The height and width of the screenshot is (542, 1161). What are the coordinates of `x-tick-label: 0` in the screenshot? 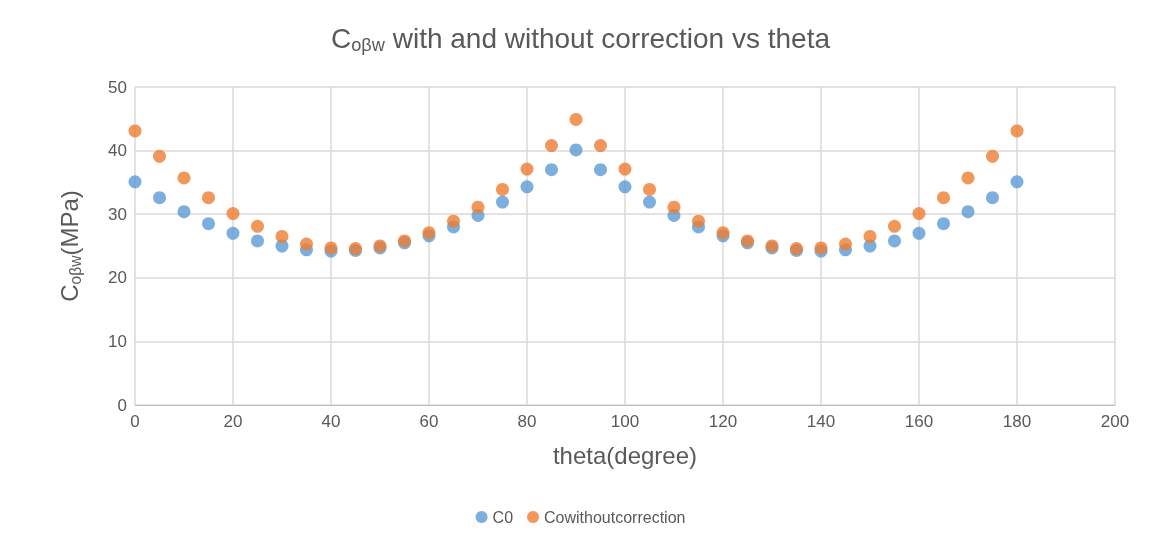 It's located at (135, 421).